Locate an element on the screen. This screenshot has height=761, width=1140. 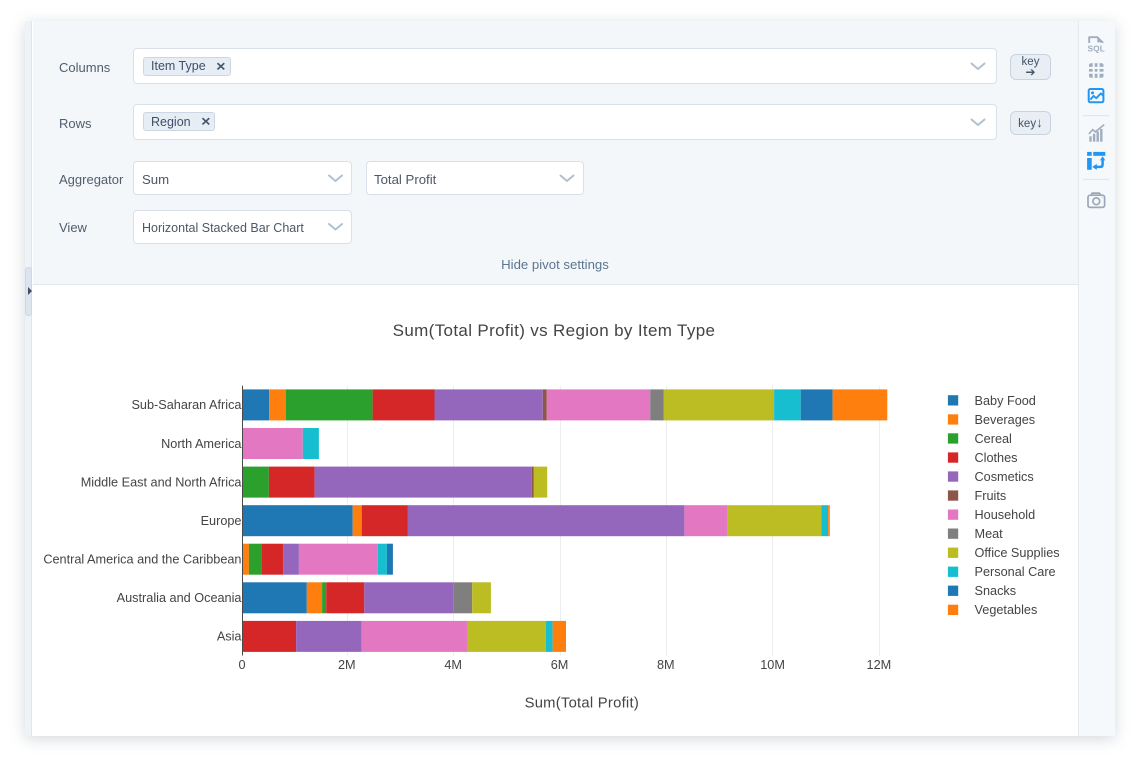
svg-text: Cosmetics is located at coordinates (1004, 477).